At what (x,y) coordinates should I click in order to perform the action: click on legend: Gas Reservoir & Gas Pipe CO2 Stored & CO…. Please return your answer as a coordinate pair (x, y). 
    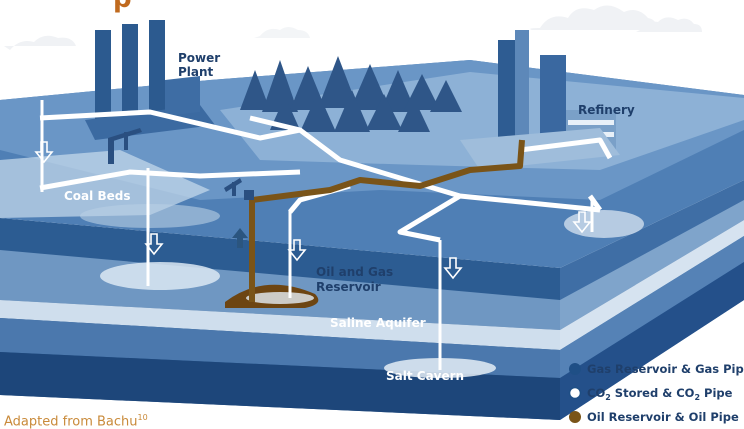
    Looking at the image, I should click on (656, 393).